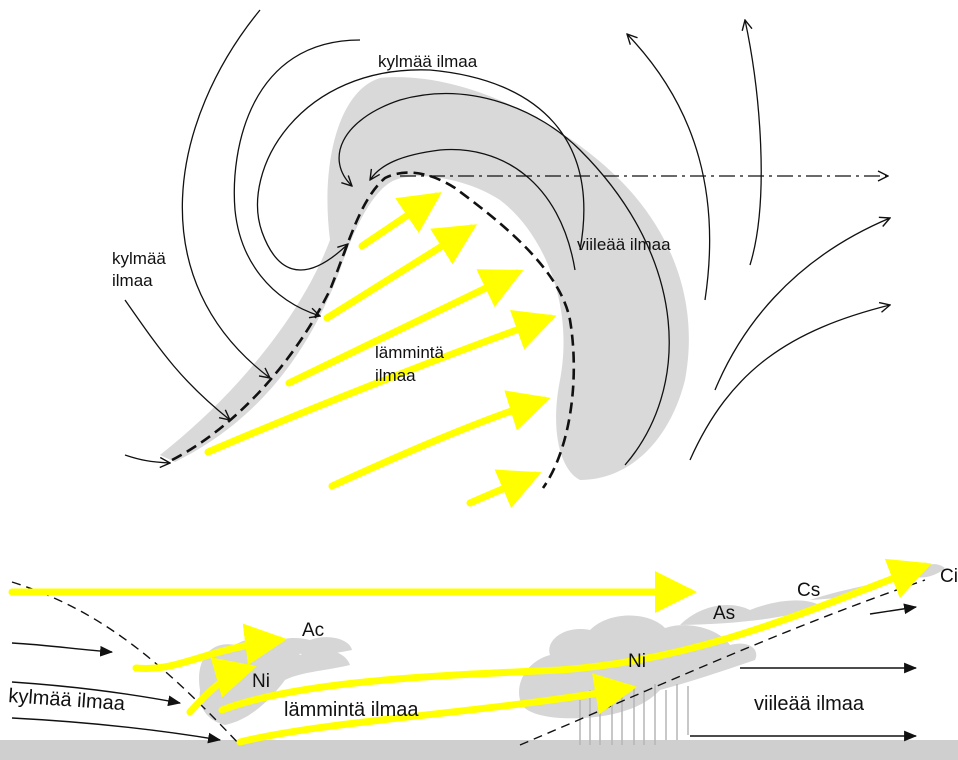 The height and width of the screenshot is (760, 958). What do you see at coordinates (261, 681) in the screenshot?
I see `label-ni-left: Ni` at bounding box center [261, 681].